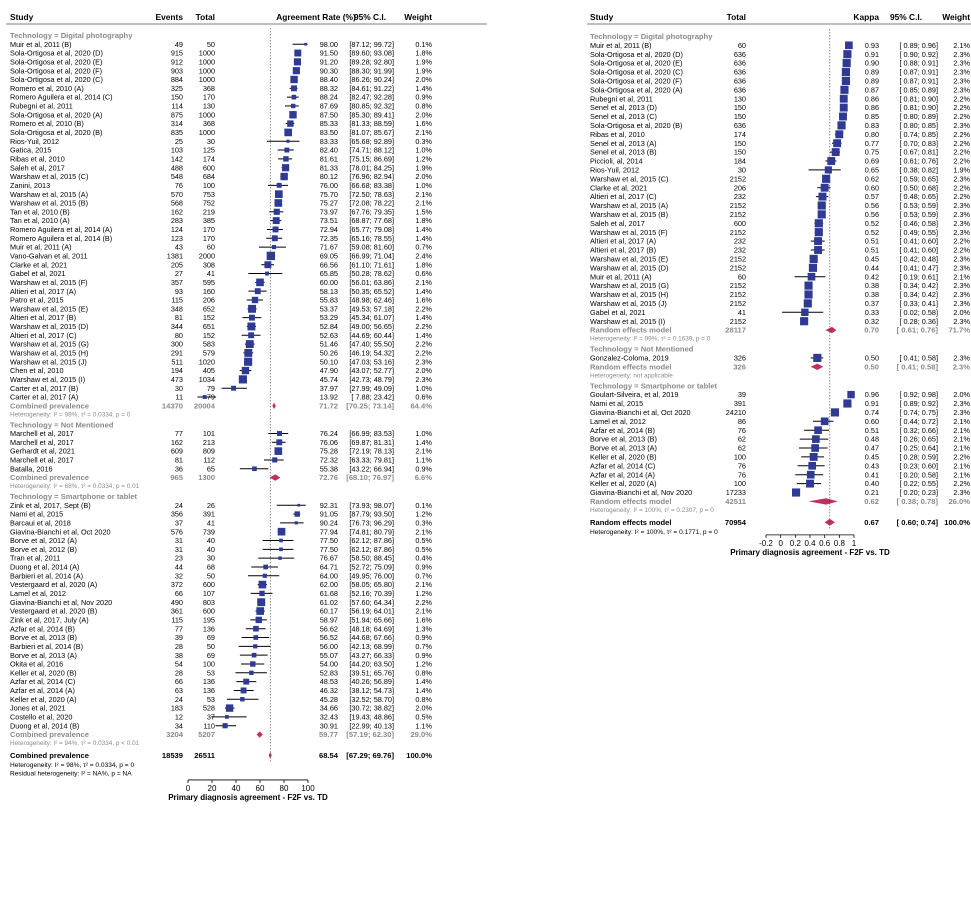  I want to click on study-estimate: 77.94, so click(329, 531).